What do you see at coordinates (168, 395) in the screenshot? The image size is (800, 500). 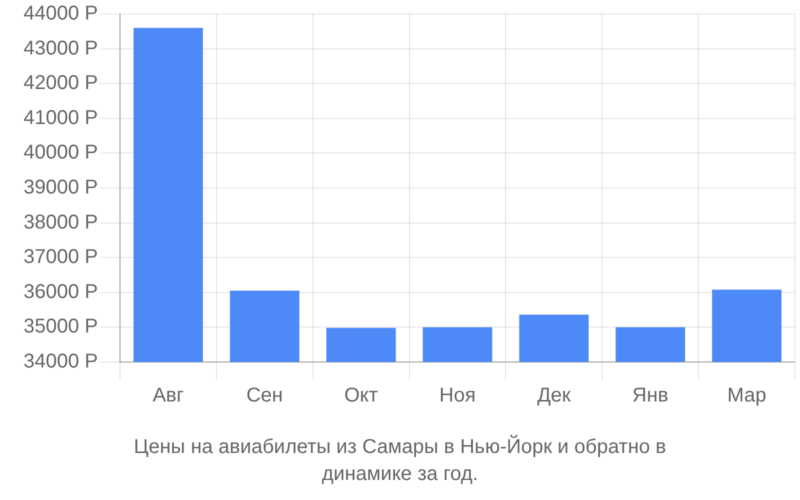 I see `x-tick-label: Авг` at bounding box center [168, 395].